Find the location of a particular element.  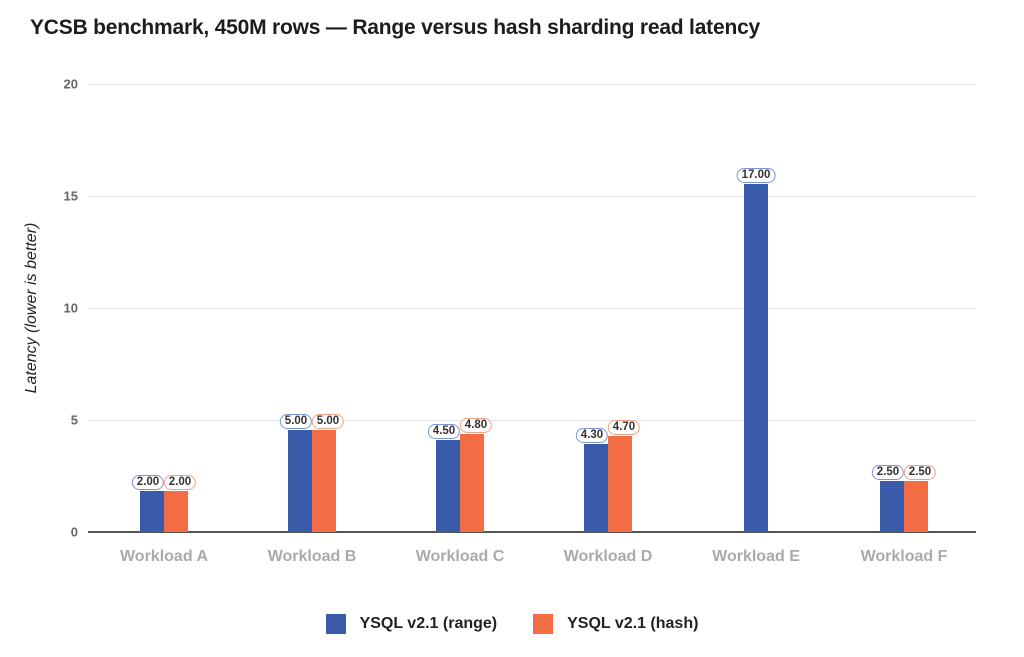

data-label: 4.30 is located at coordinates (592, 435).